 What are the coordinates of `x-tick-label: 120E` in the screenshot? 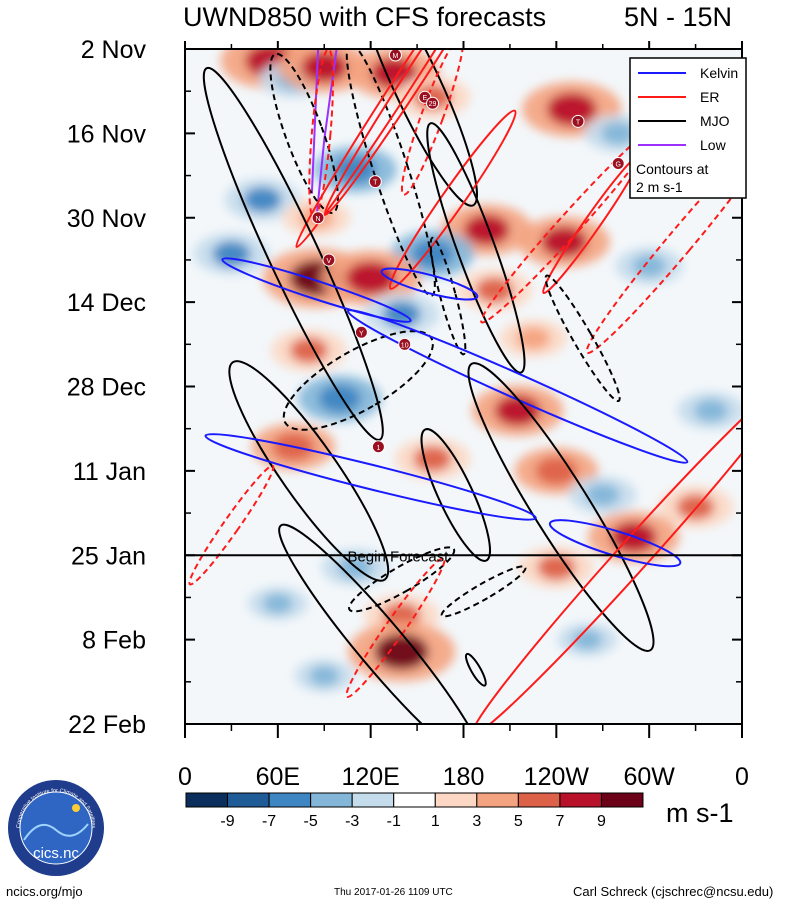 It's located at (370, 777).